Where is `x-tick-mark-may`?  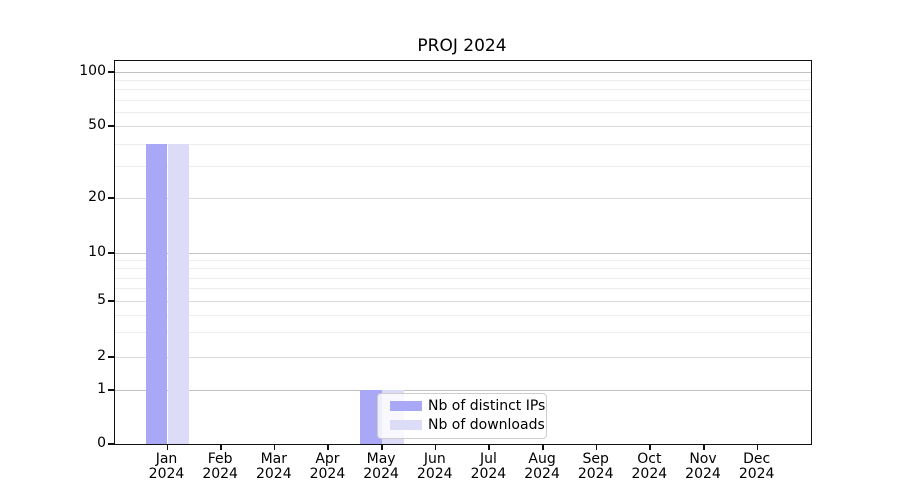 x-tick-mark-may is located at coordinates (382, 447).